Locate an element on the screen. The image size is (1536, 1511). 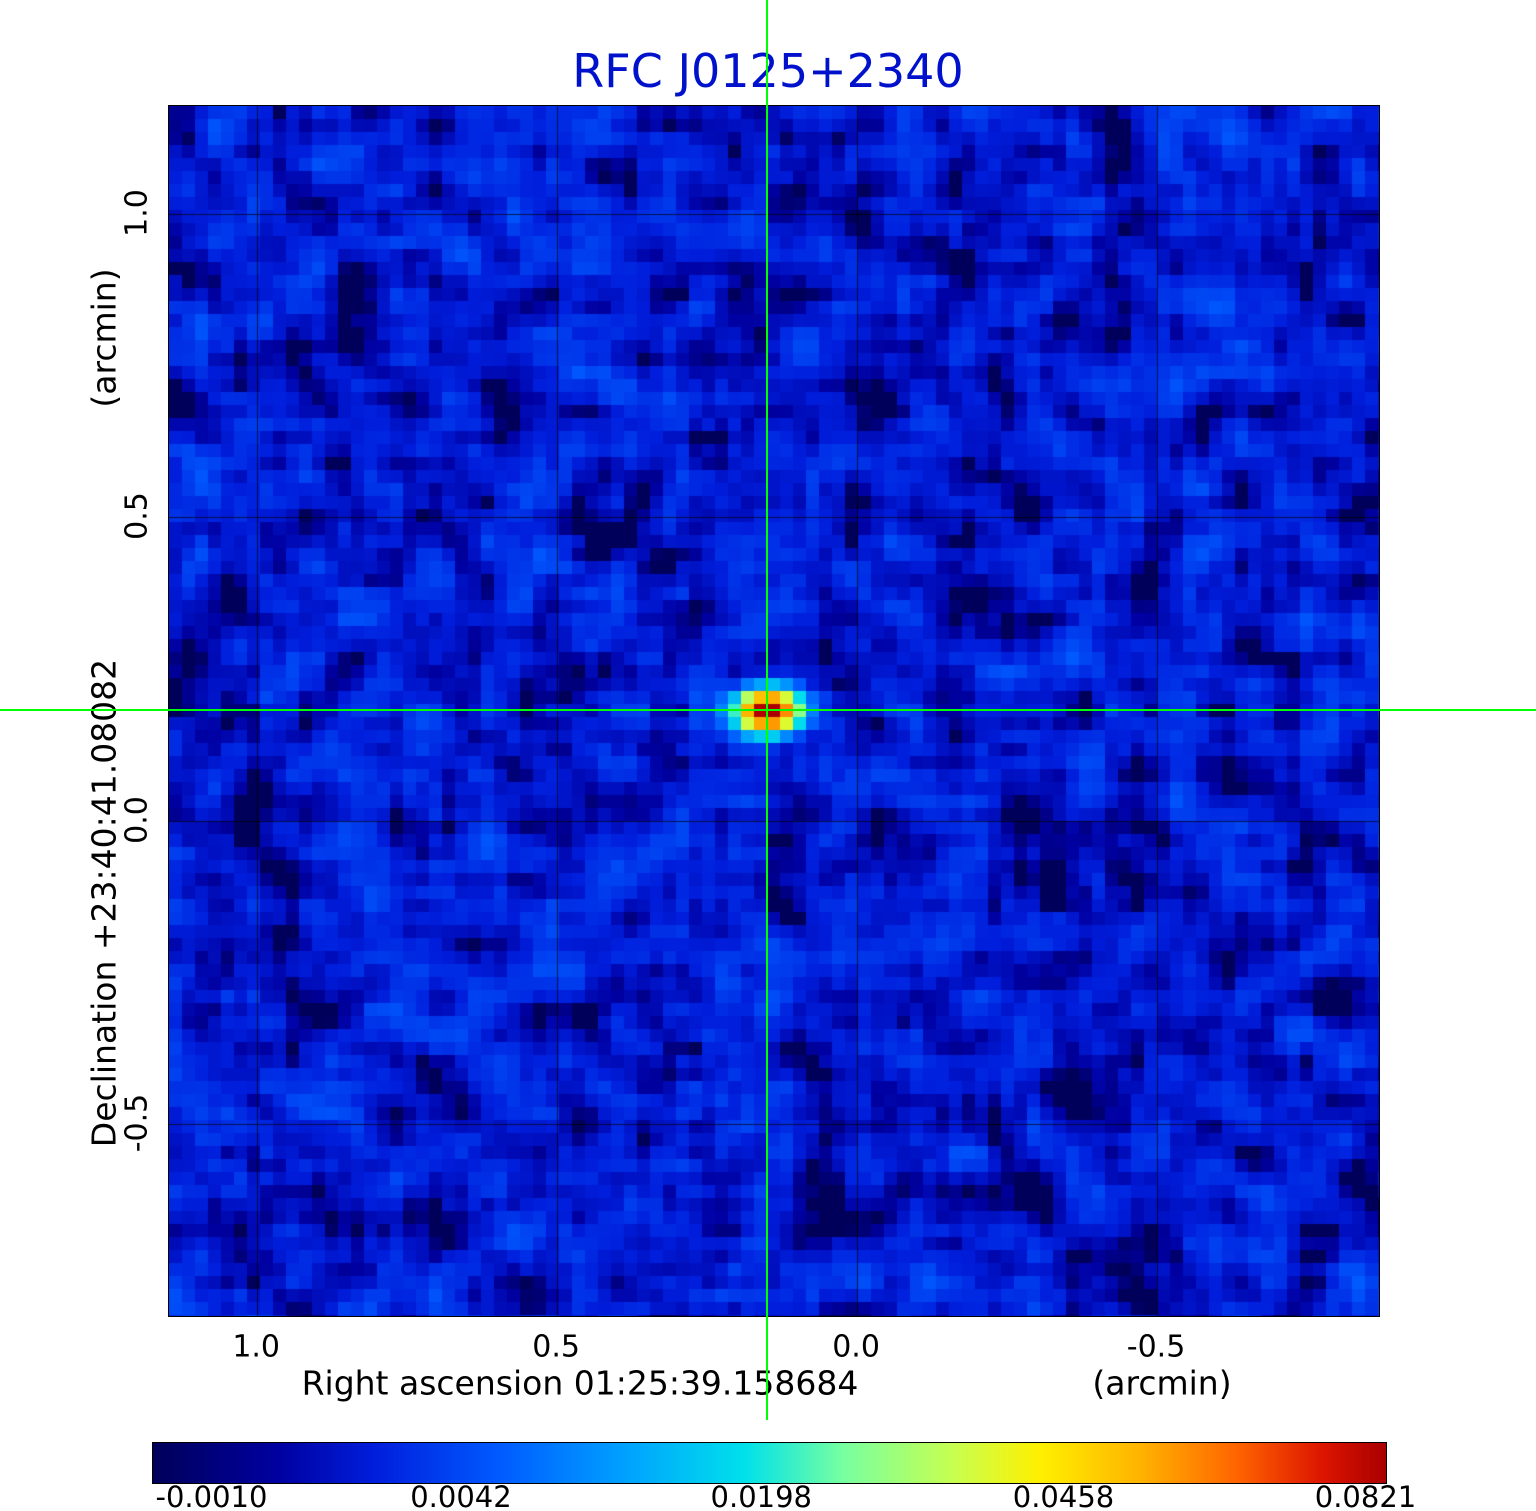
y-axis-label: Declination +23:40:41.08082 is located at coordinates (104, 903).